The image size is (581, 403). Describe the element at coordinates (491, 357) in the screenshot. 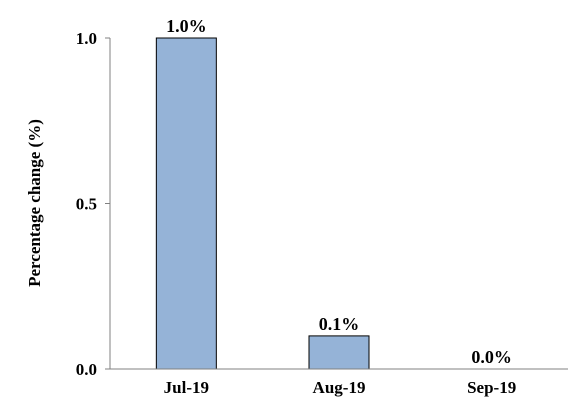

I see `data-label-sep-19: 0.0%` at that location.